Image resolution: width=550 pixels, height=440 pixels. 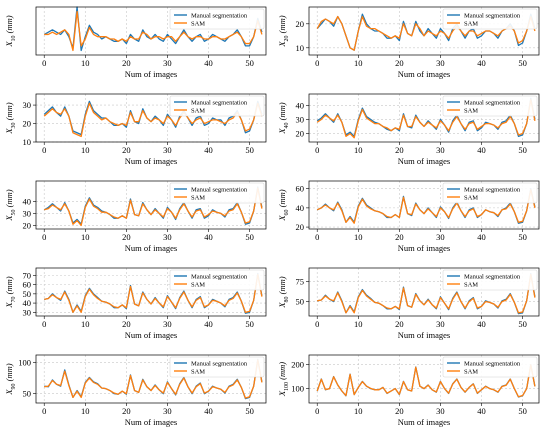 I want to click on y-axis-title: X60 (mm), so click(x=283, y=205).